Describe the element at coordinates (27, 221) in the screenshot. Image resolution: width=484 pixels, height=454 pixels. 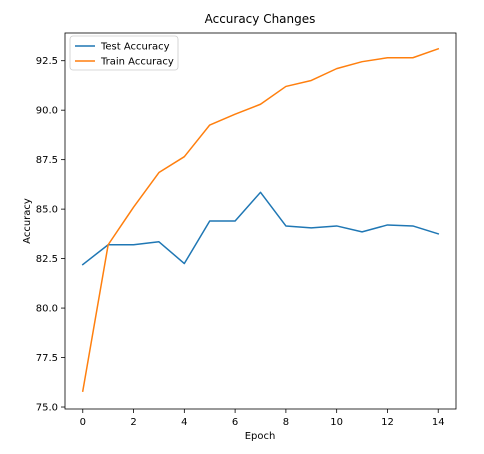
I see `y-axis-label: Accuracy` at that location.